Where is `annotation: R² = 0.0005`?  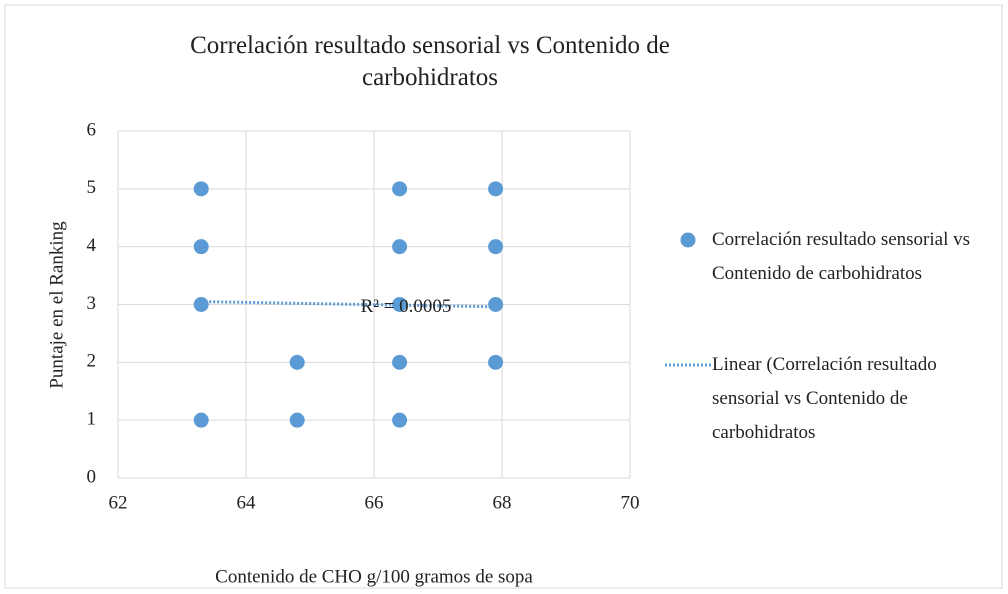 annotation: R² = 0.0005 is located at coordinates (406, 306).